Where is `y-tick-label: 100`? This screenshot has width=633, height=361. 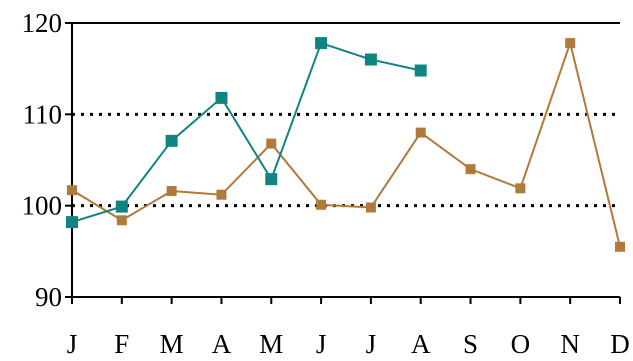
y-tick-label: 100 is located at coordinates (42, 206).